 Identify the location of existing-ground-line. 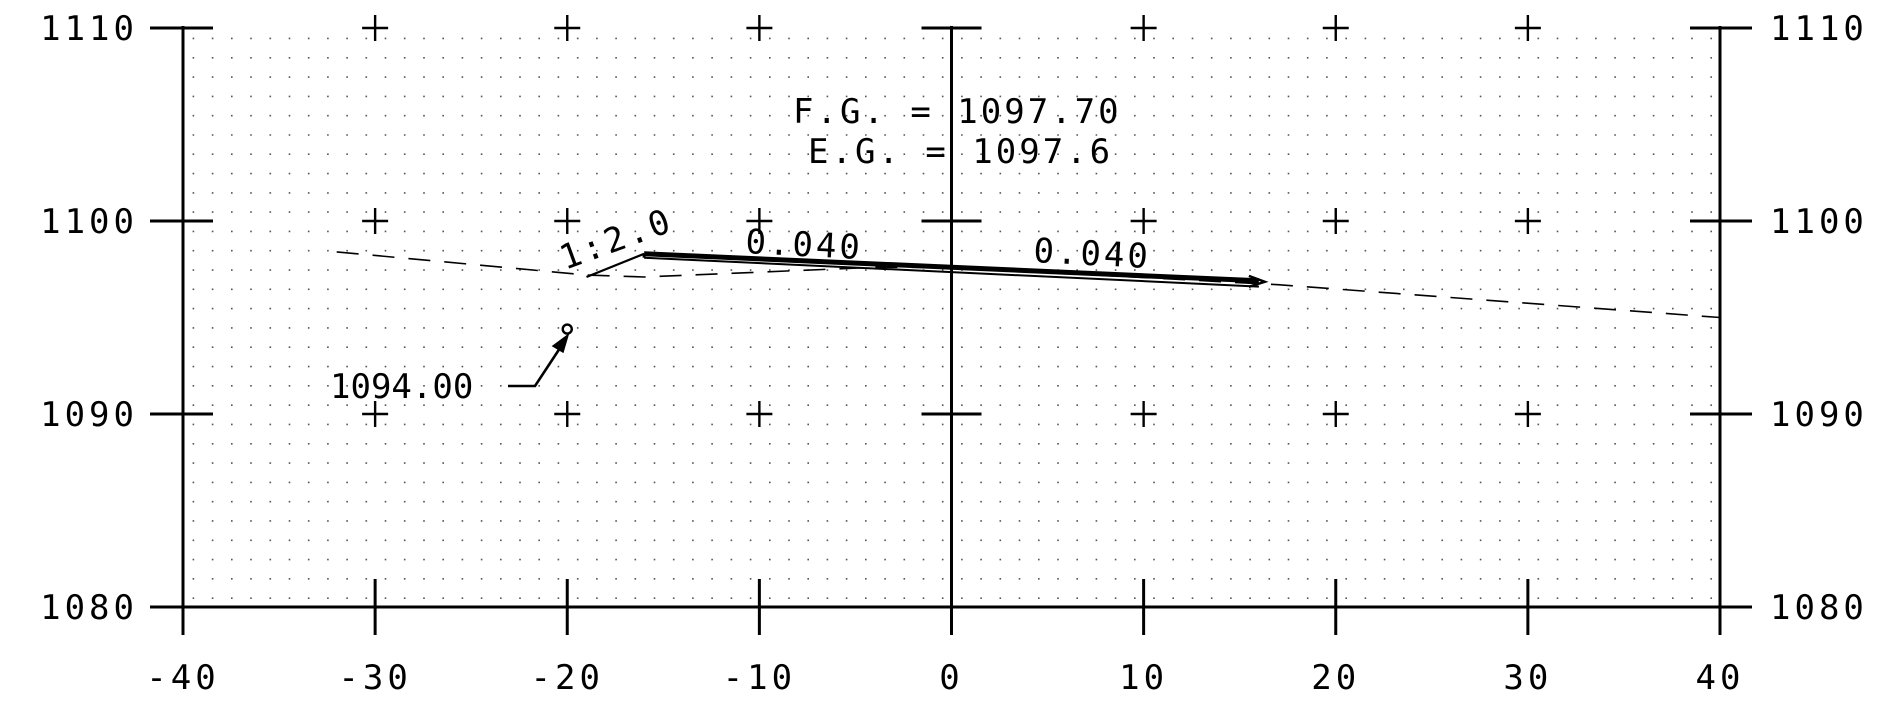
(1028, 285).